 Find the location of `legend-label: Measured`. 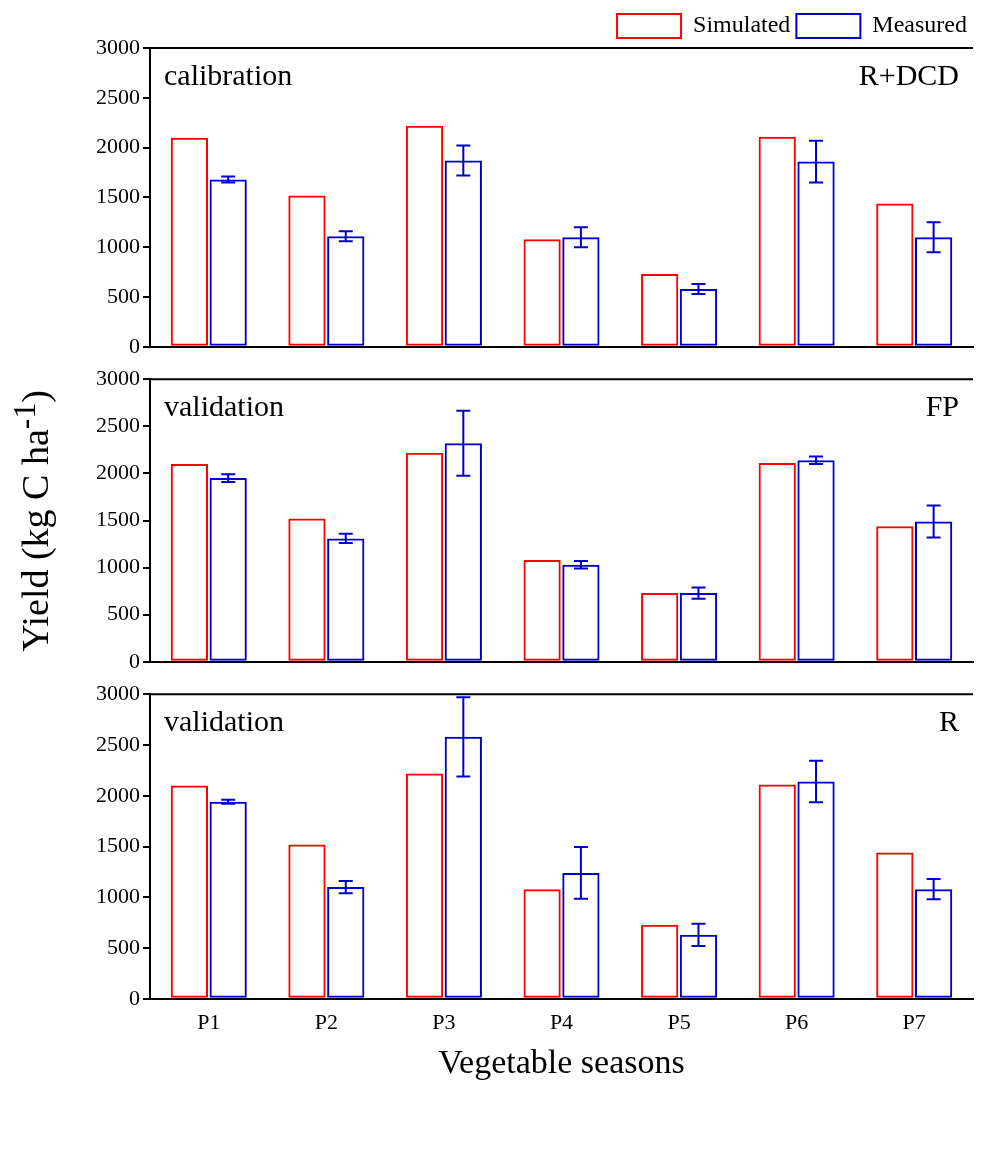

legend-label: Measured is located at coordinates (920, 24).